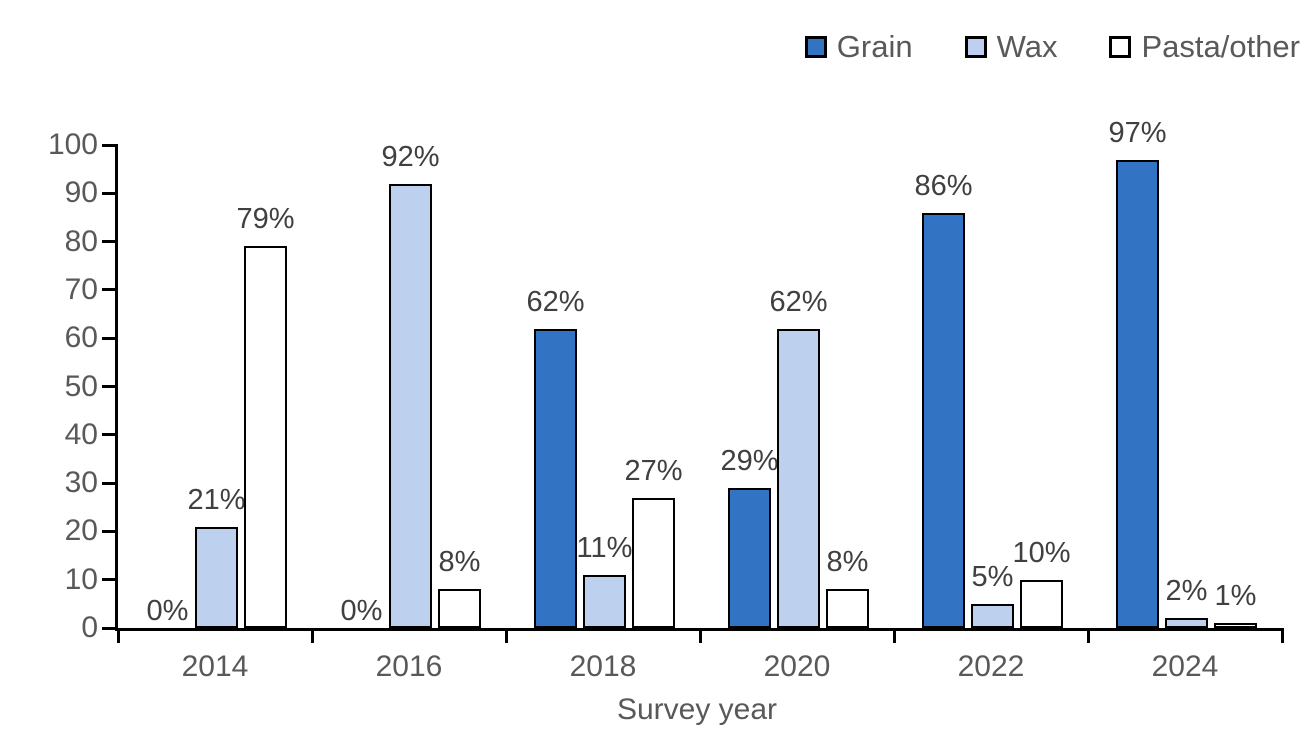 The image size is (1308, 756). Describe the element at coordinates (1235, 625) in the screenshot. I see `bar-pasta-other-2024` at that location.